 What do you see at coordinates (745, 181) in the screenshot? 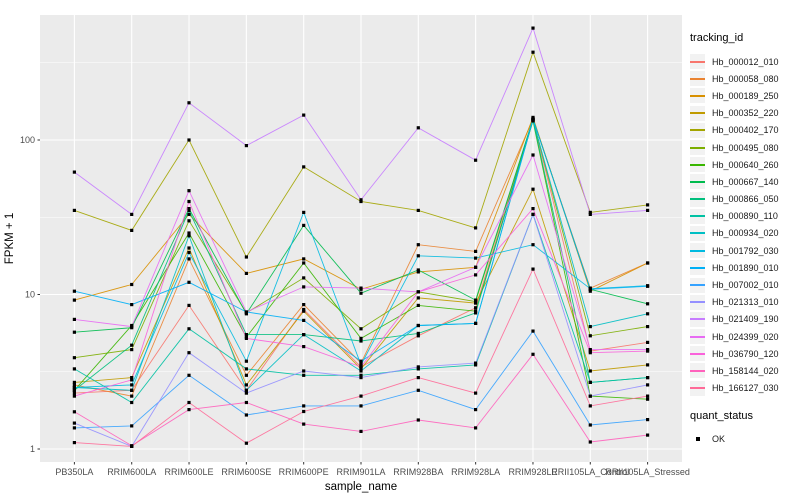
I see `legend-item-Hb_000667_140: Hb_000667_140` at bounding box center [745, 181].